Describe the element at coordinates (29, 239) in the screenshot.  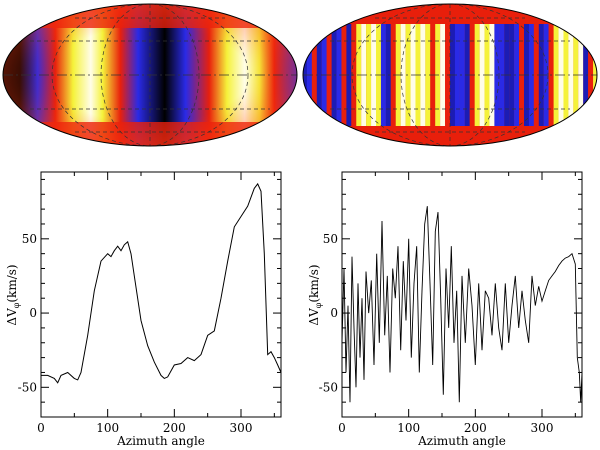
I see `plot-left-ytick-label-2: 50` at that location.